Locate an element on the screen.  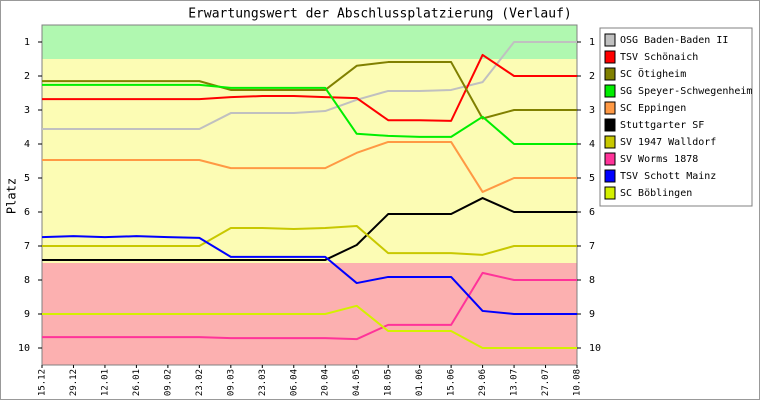
y-axis-label: Platz is located at coordinates (12, 196).